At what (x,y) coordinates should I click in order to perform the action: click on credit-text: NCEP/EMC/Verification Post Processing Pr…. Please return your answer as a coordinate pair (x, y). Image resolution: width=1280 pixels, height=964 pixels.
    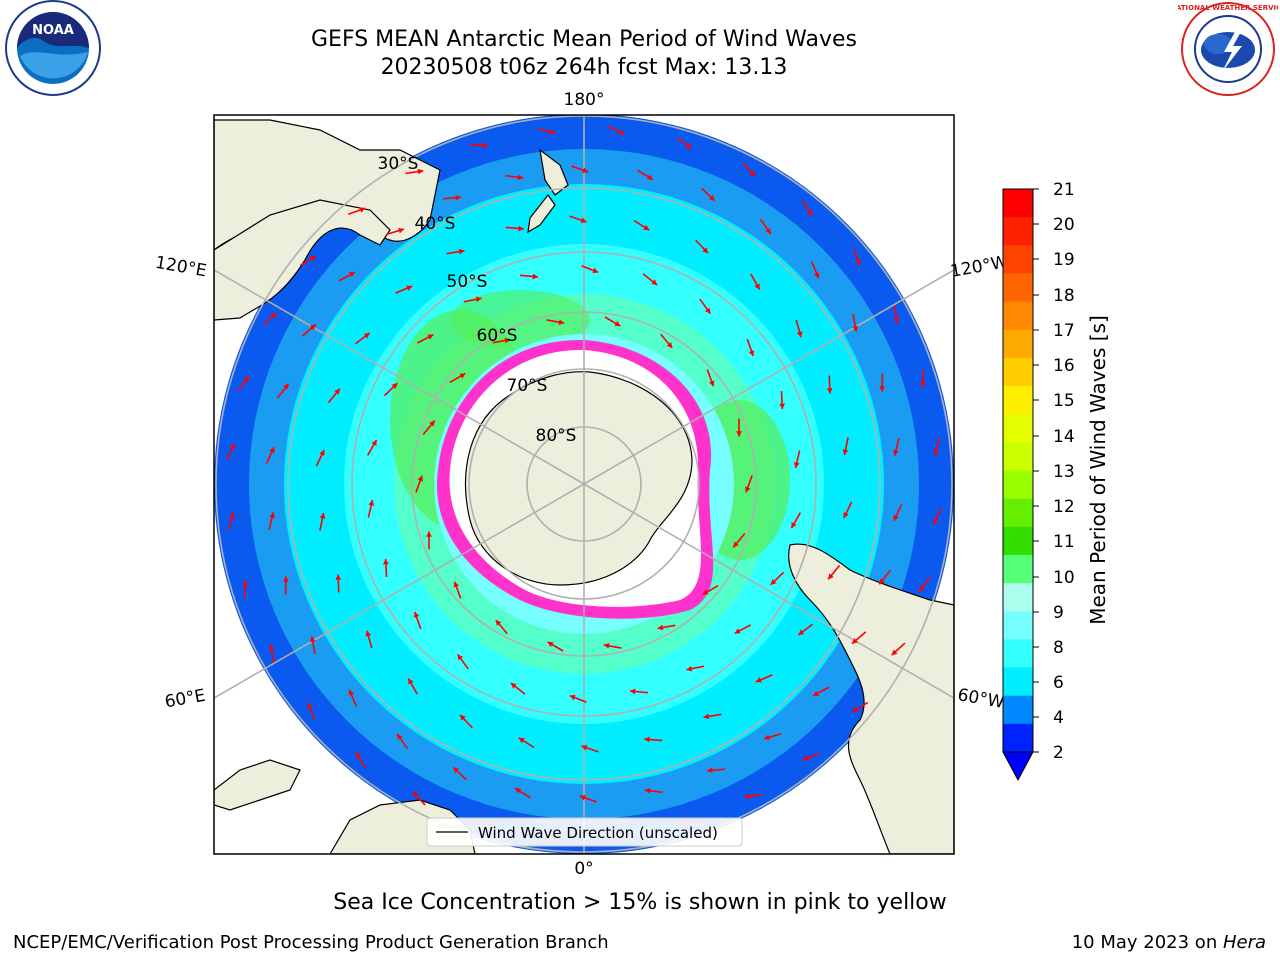
    Looking at the image, I should click on (311, 942).